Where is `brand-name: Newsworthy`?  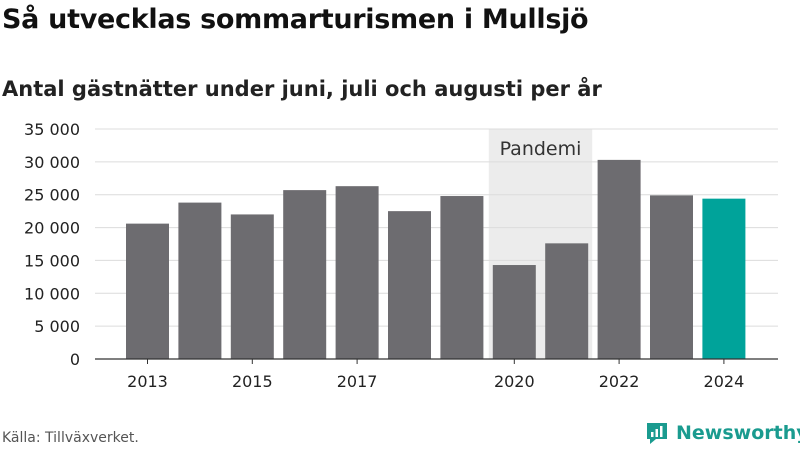 brand-name: Newsworthy is located at coordinates (738, 433).